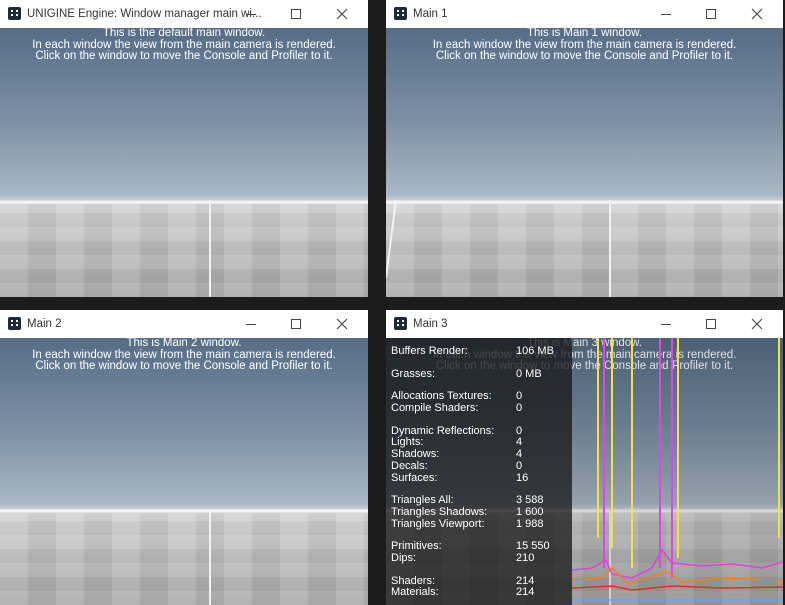 This screenshot has height=605, width=785. What do you see at coordinates (404, 557) in the screenshot?
I see `stat-label: Dips:` at bounding box center [404, 557].